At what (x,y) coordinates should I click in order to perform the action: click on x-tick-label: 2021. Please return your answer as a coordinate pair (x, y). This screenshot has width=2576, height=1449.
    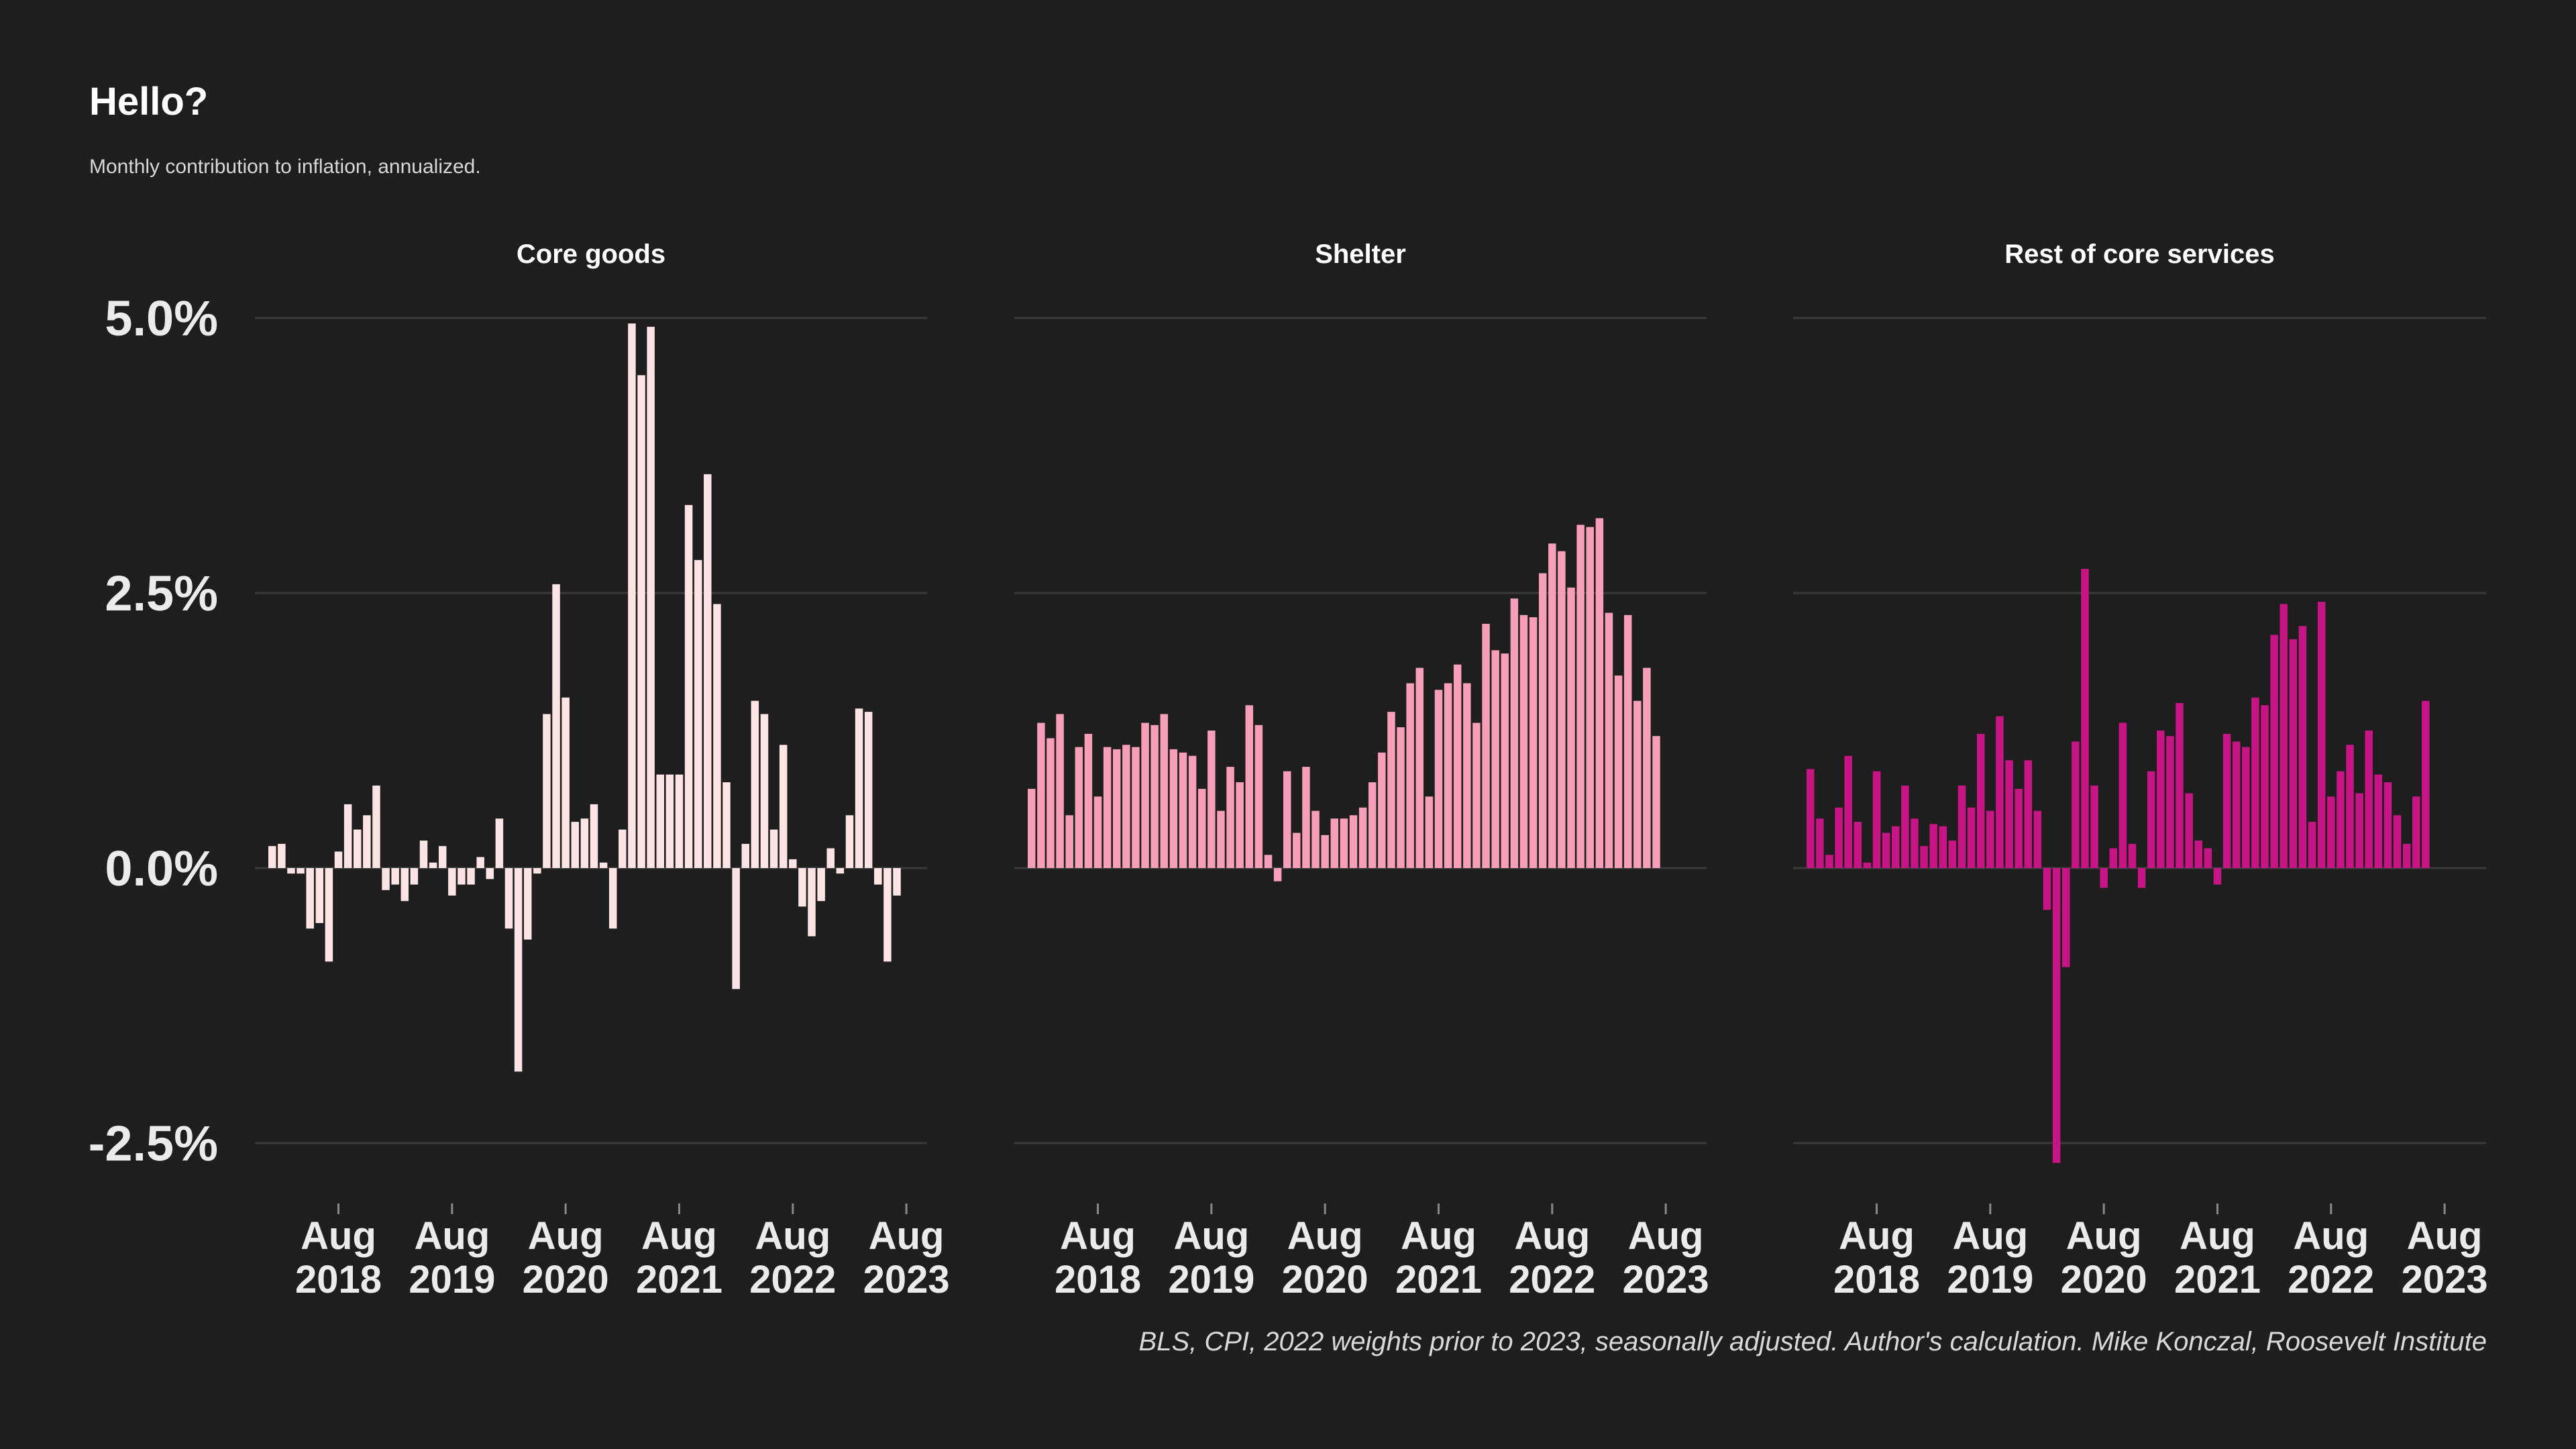
    Looking at the image, I should click on (1438, 1279).